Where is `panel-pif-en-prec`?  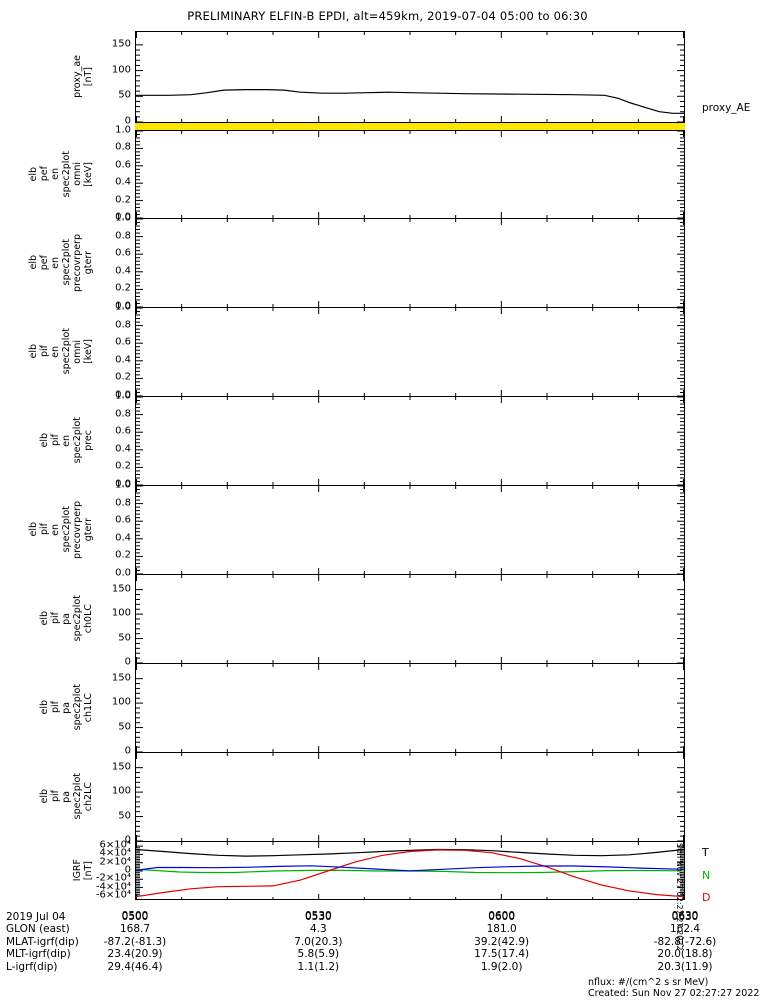
panel-pif-en-prec is located at coordinates (410, 440).